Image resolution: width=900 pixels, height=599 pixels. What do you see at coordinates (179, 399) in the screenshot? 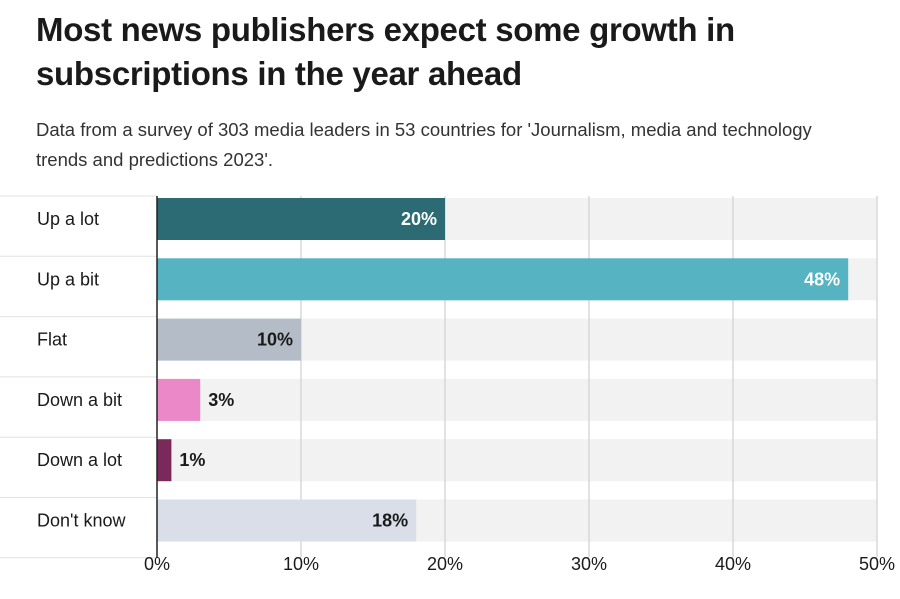
I see `bar-down-a-bit` at bounding box center [179, 399].